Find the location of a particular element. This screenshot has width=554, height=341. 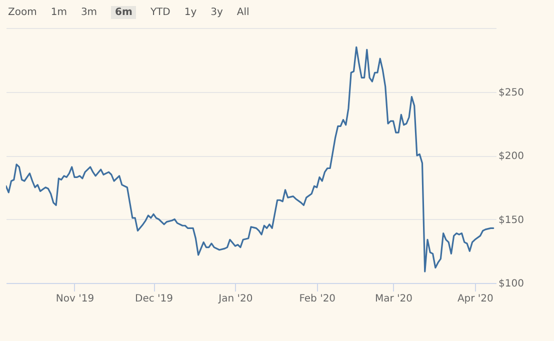

y-tick-label: $200 is located at coordinates (511, 156).